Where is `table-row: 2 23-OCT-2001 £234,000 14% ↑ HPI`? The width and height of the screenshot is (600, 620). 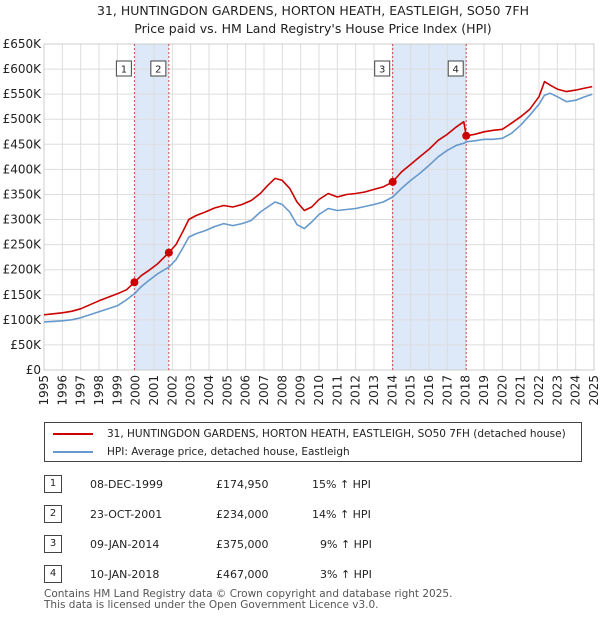 table-row: 2 23-OCT-2001 £234,000 14% ↑ HPI is located at coordinates (244, 515).